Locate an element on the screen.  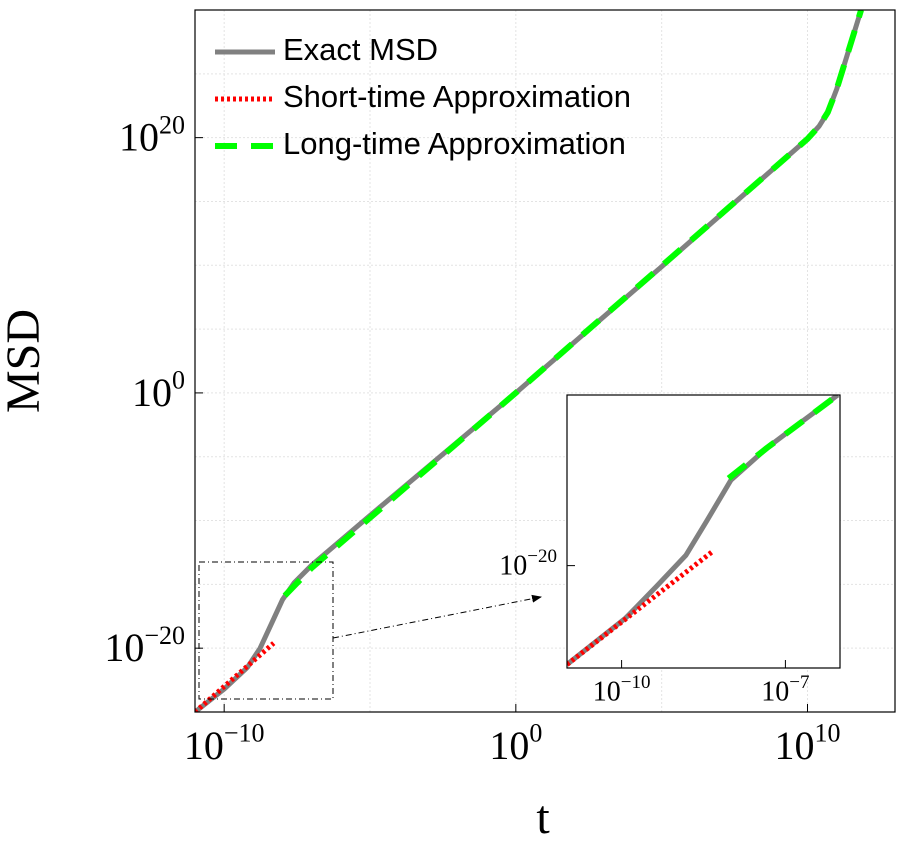
x-axis-label: t is located at coordinates (543, 817).